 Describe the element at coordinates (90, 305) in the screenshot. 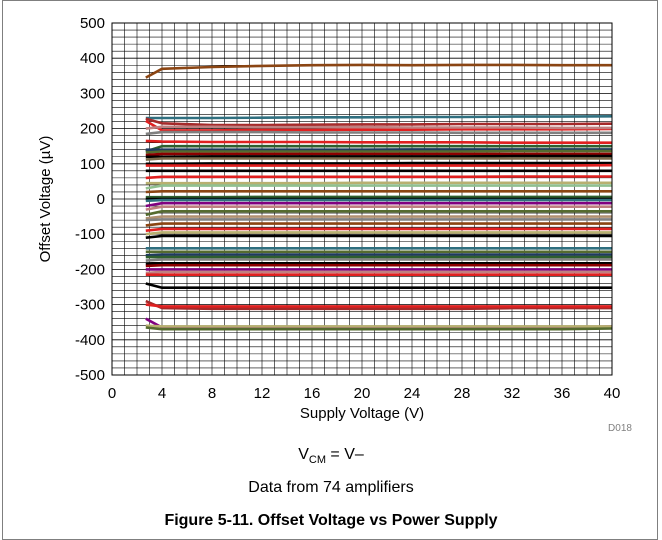

I see `y-tick-label: -300` at that location.